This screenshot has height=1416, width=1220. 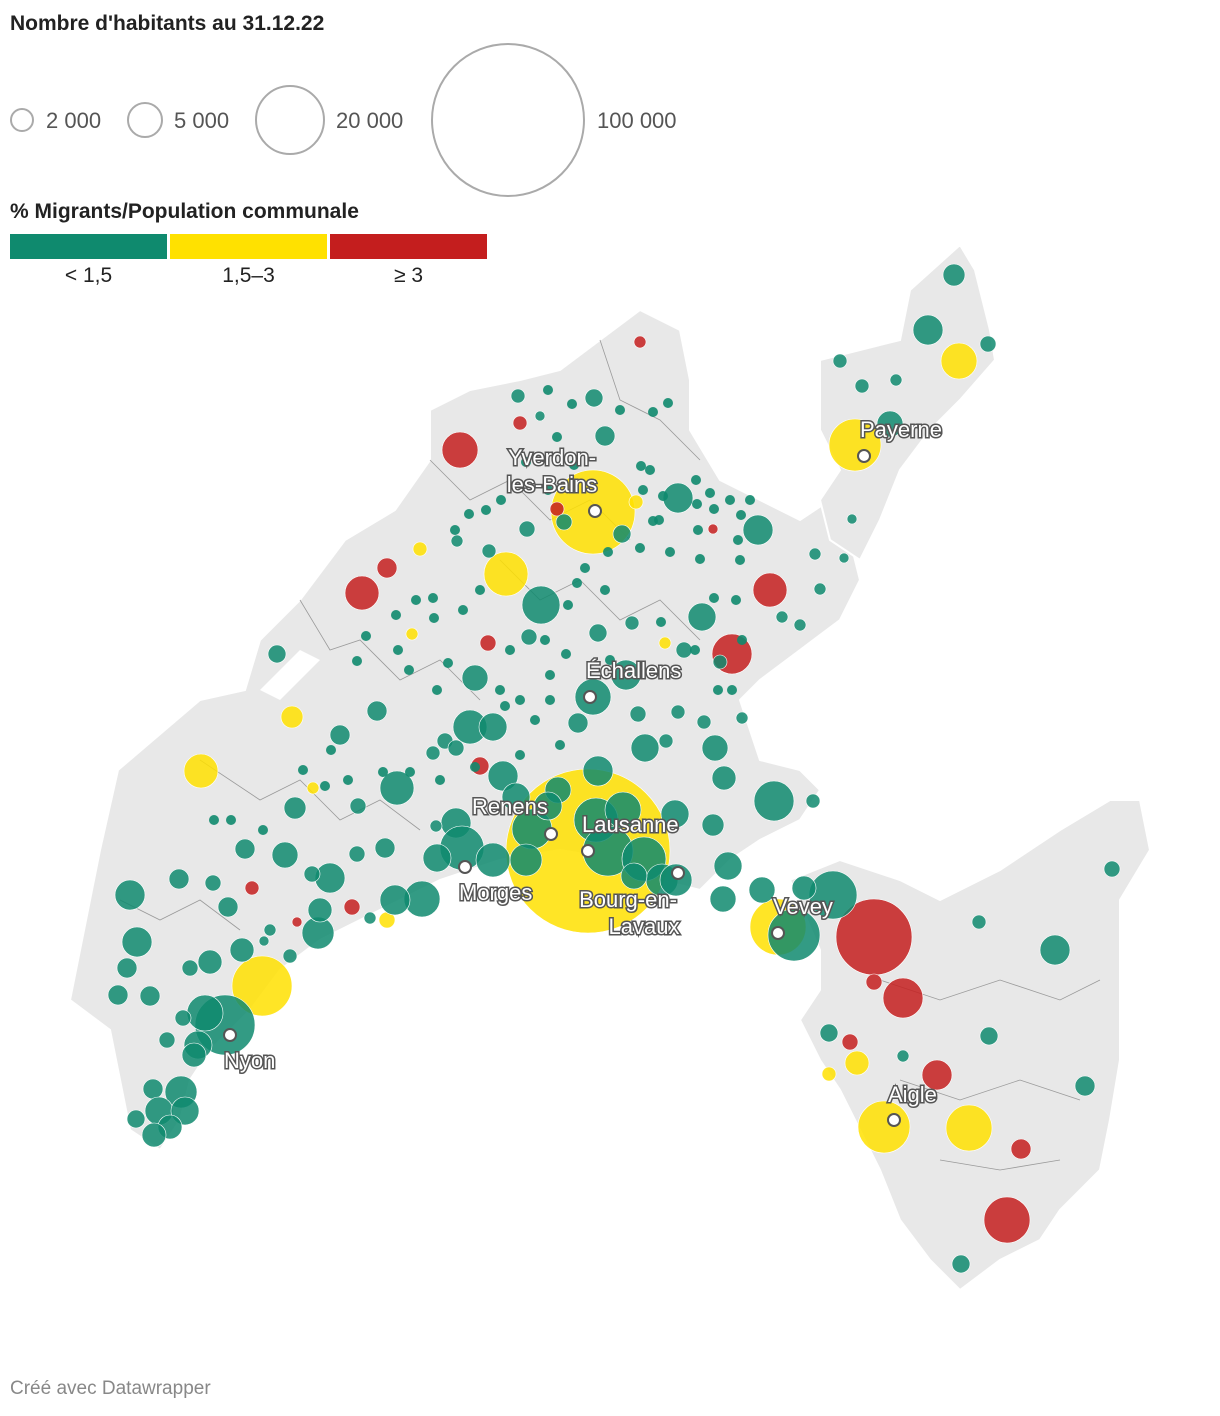 I want to click on size-legend: 2 000 5 000 20 000 100 000, so click(x=360, y=120).